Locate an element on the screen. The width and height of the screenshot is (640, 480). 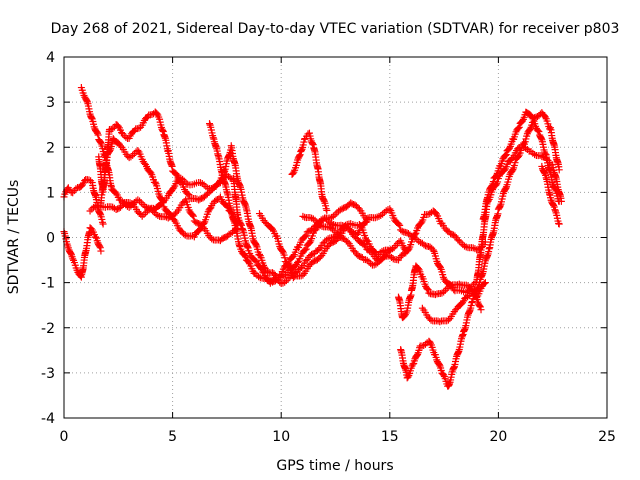
x-tick-label: 5 is located at coordinates (172, 437).